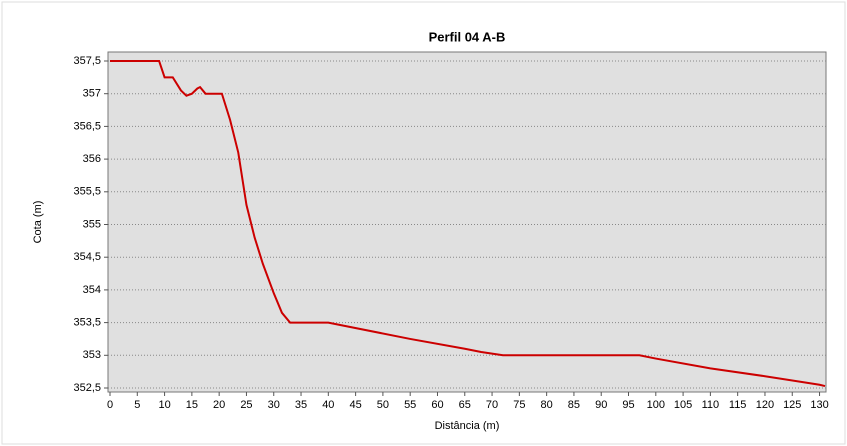 This screenshot has width=847, height=446. Describe the element at coordinates (87, 192) in the screenshot. I see `y-tick-label: 355,5` at that location.